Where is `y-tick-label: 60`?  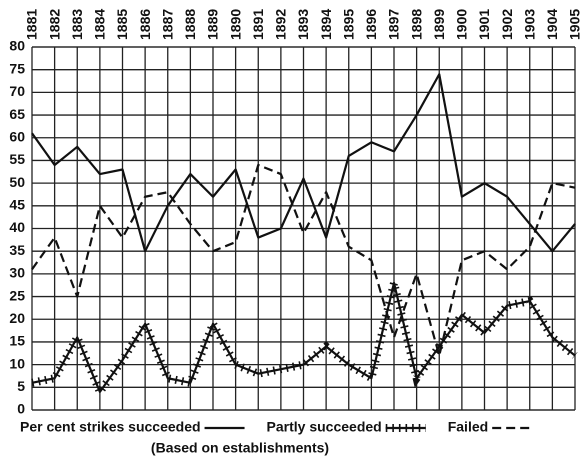
y-tick-label: 60 is located at coordinates (17, 136).